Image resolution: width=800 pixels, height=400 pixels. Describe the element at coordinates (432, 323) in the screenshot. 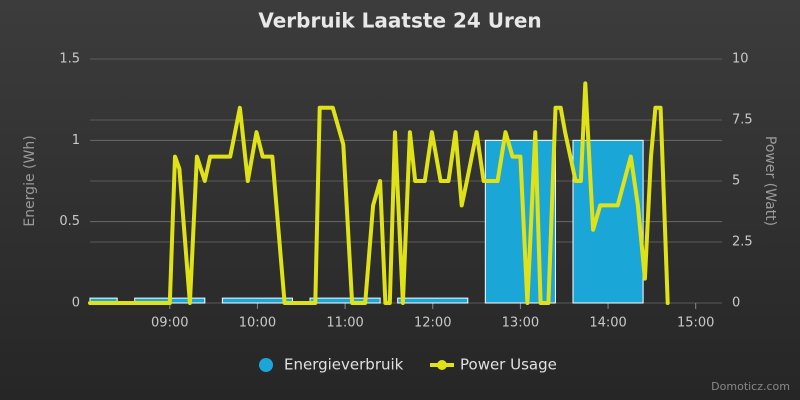

I see `x-tick-label: 12:00` at that location.